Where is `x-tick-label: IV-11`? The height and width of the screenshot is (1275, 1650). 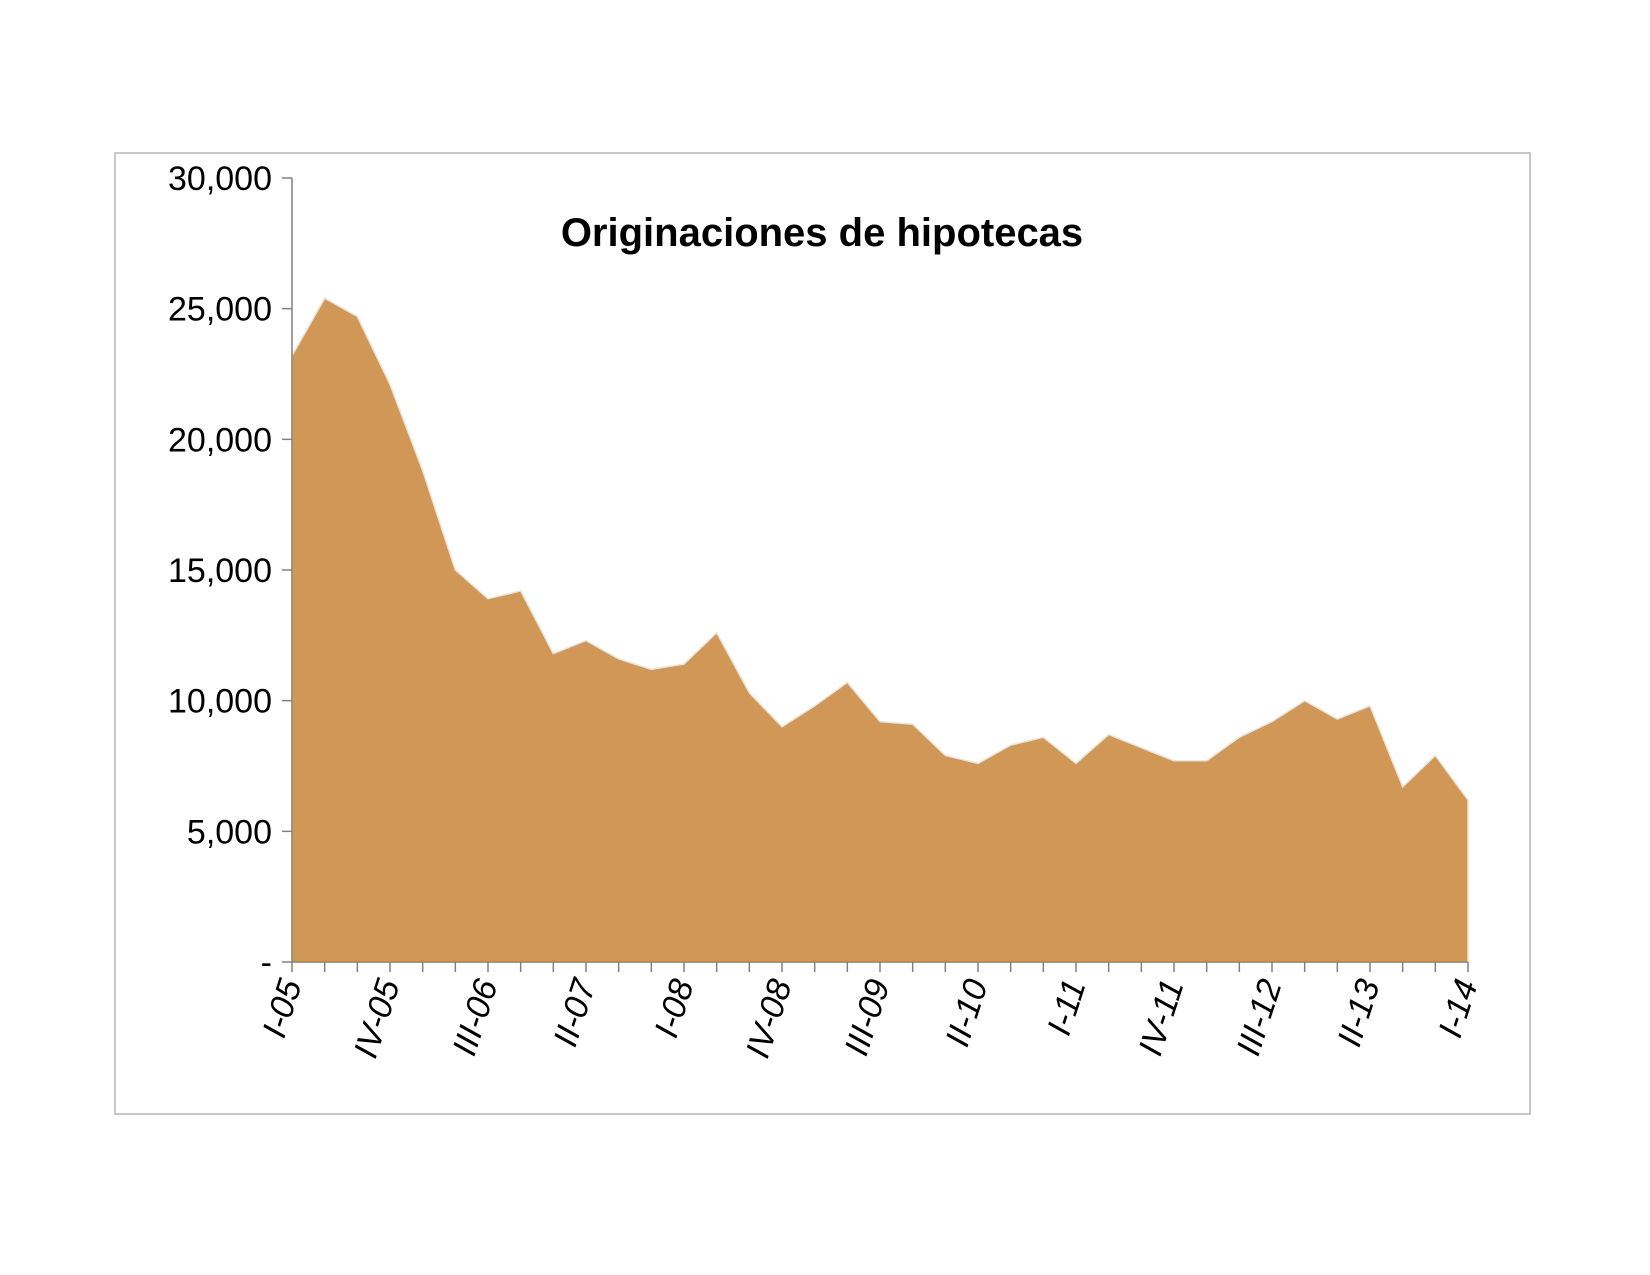
x-tick-label: IV-11 is located at coordinates (1162, 1017).